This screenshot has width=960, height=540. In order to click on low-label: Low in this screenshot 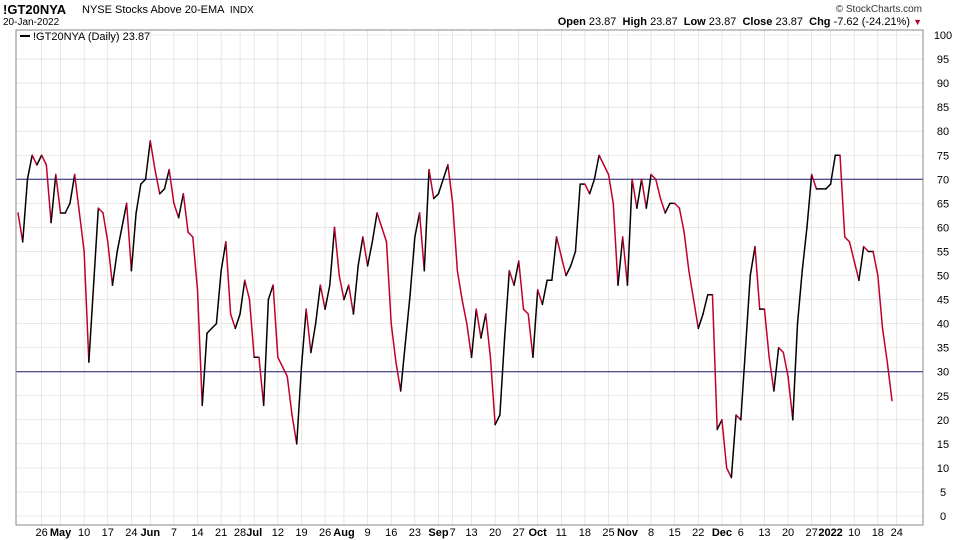, I will do `click(694, 22)`.